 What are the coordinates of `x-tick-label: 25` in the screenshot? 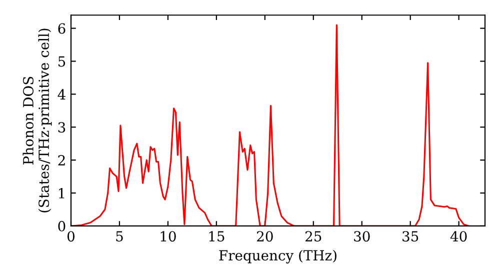 It's located at (313, 236).